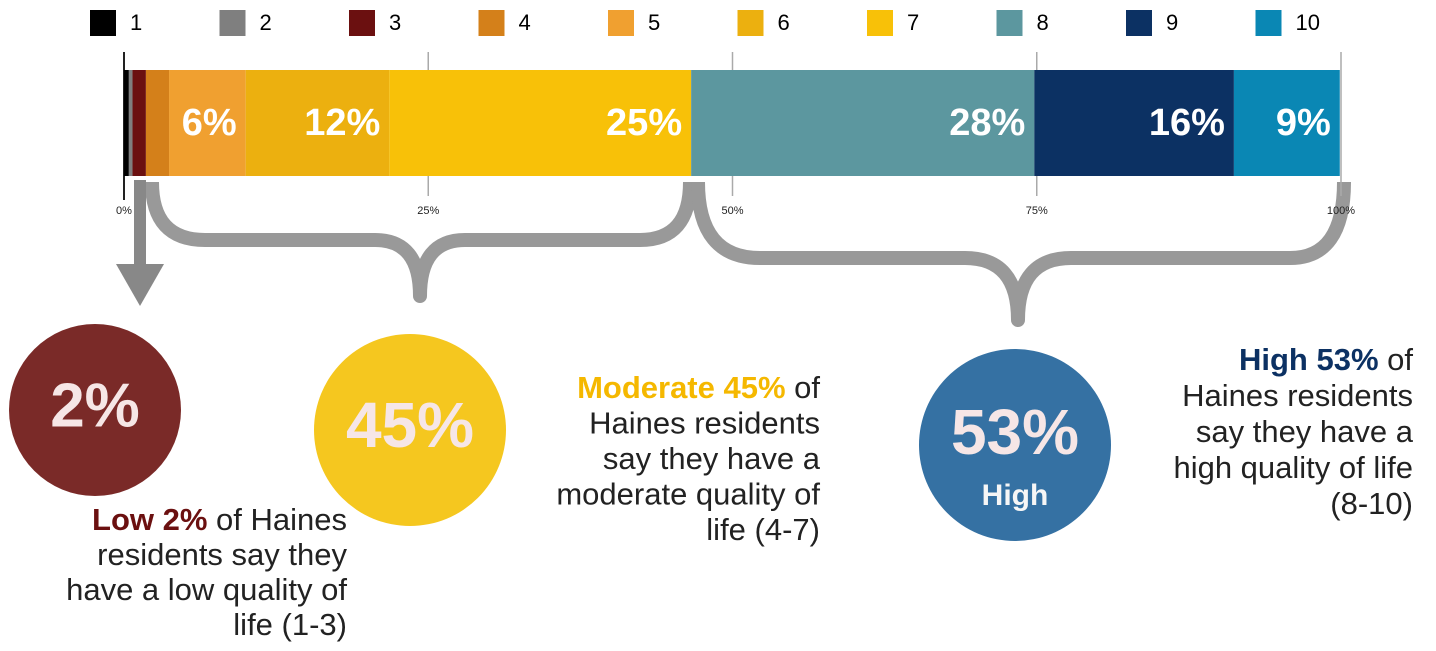 Image resolution: width=1436 pixels, height=651 pixels. Describe the element at coordinates (421, 242) in the screenshot. I see `moderate-brace` at that location.